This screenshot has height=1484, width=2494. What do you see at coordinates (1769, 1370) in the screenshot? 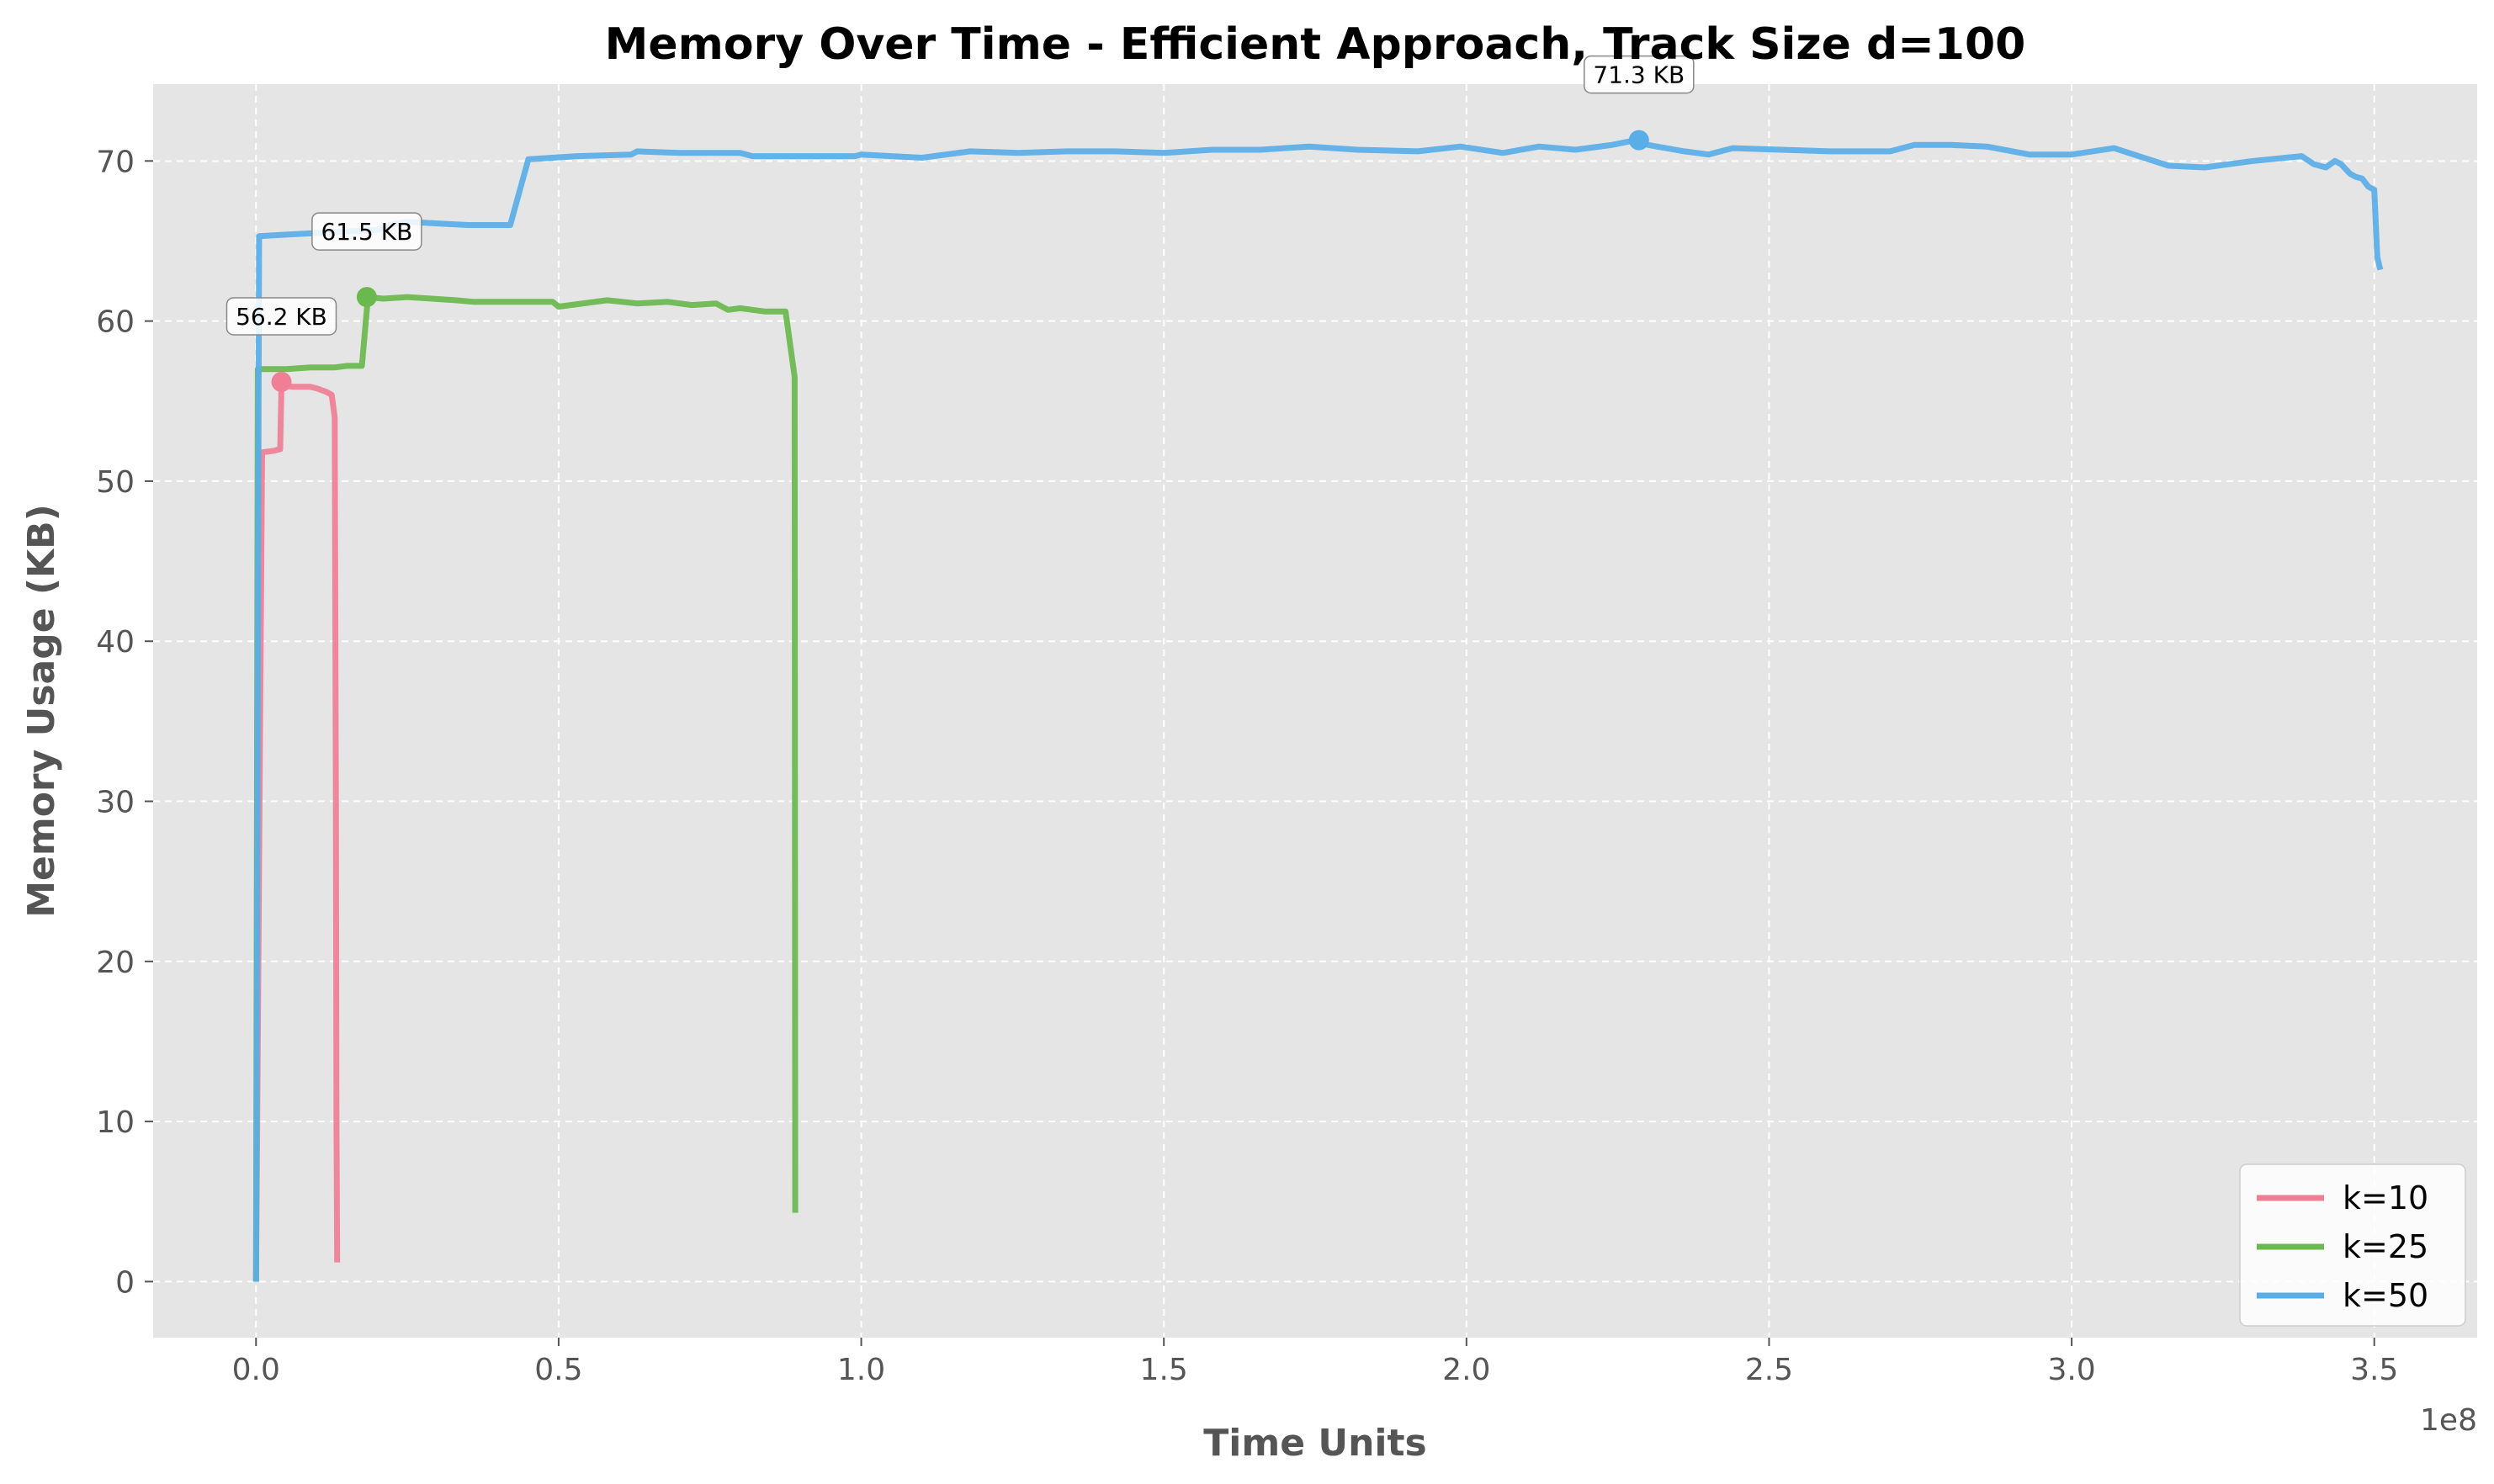
I see `x-tick-label: 2.5` at bounding box center [1769, 1370].